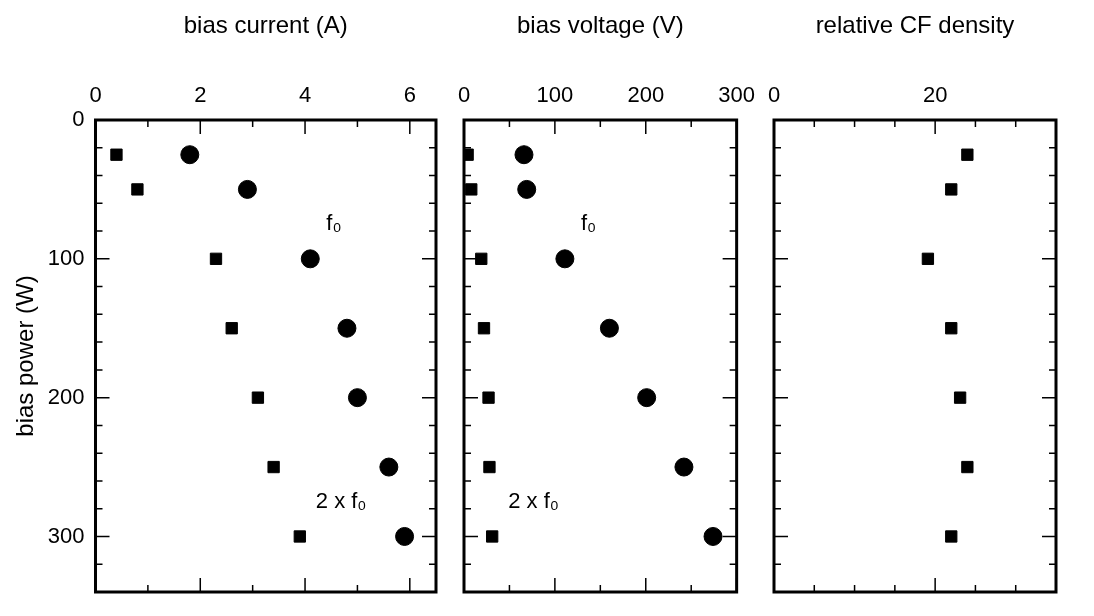 The image size is (1094, 616). Describe the element at coordinates (915, 25) in the screenshot. I see `x-axis-title: relative CF density` at that location.